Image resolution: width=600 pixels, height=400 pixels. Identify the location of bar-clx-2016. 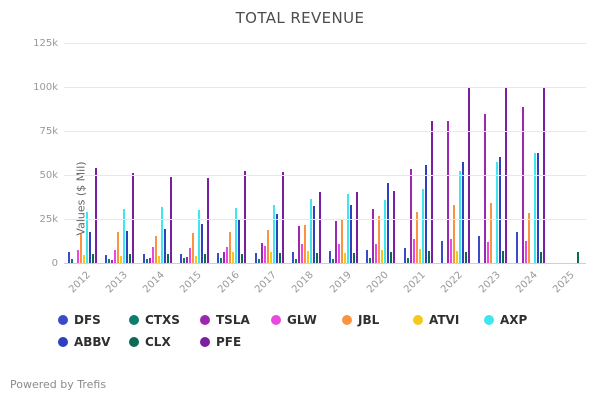
(242, 258).